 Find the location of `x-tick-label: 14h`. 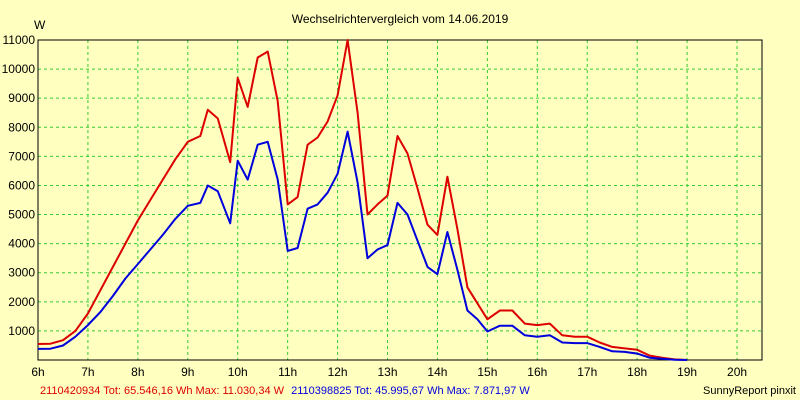

x-tick-label: 14h is located at coordinates (437, 372).